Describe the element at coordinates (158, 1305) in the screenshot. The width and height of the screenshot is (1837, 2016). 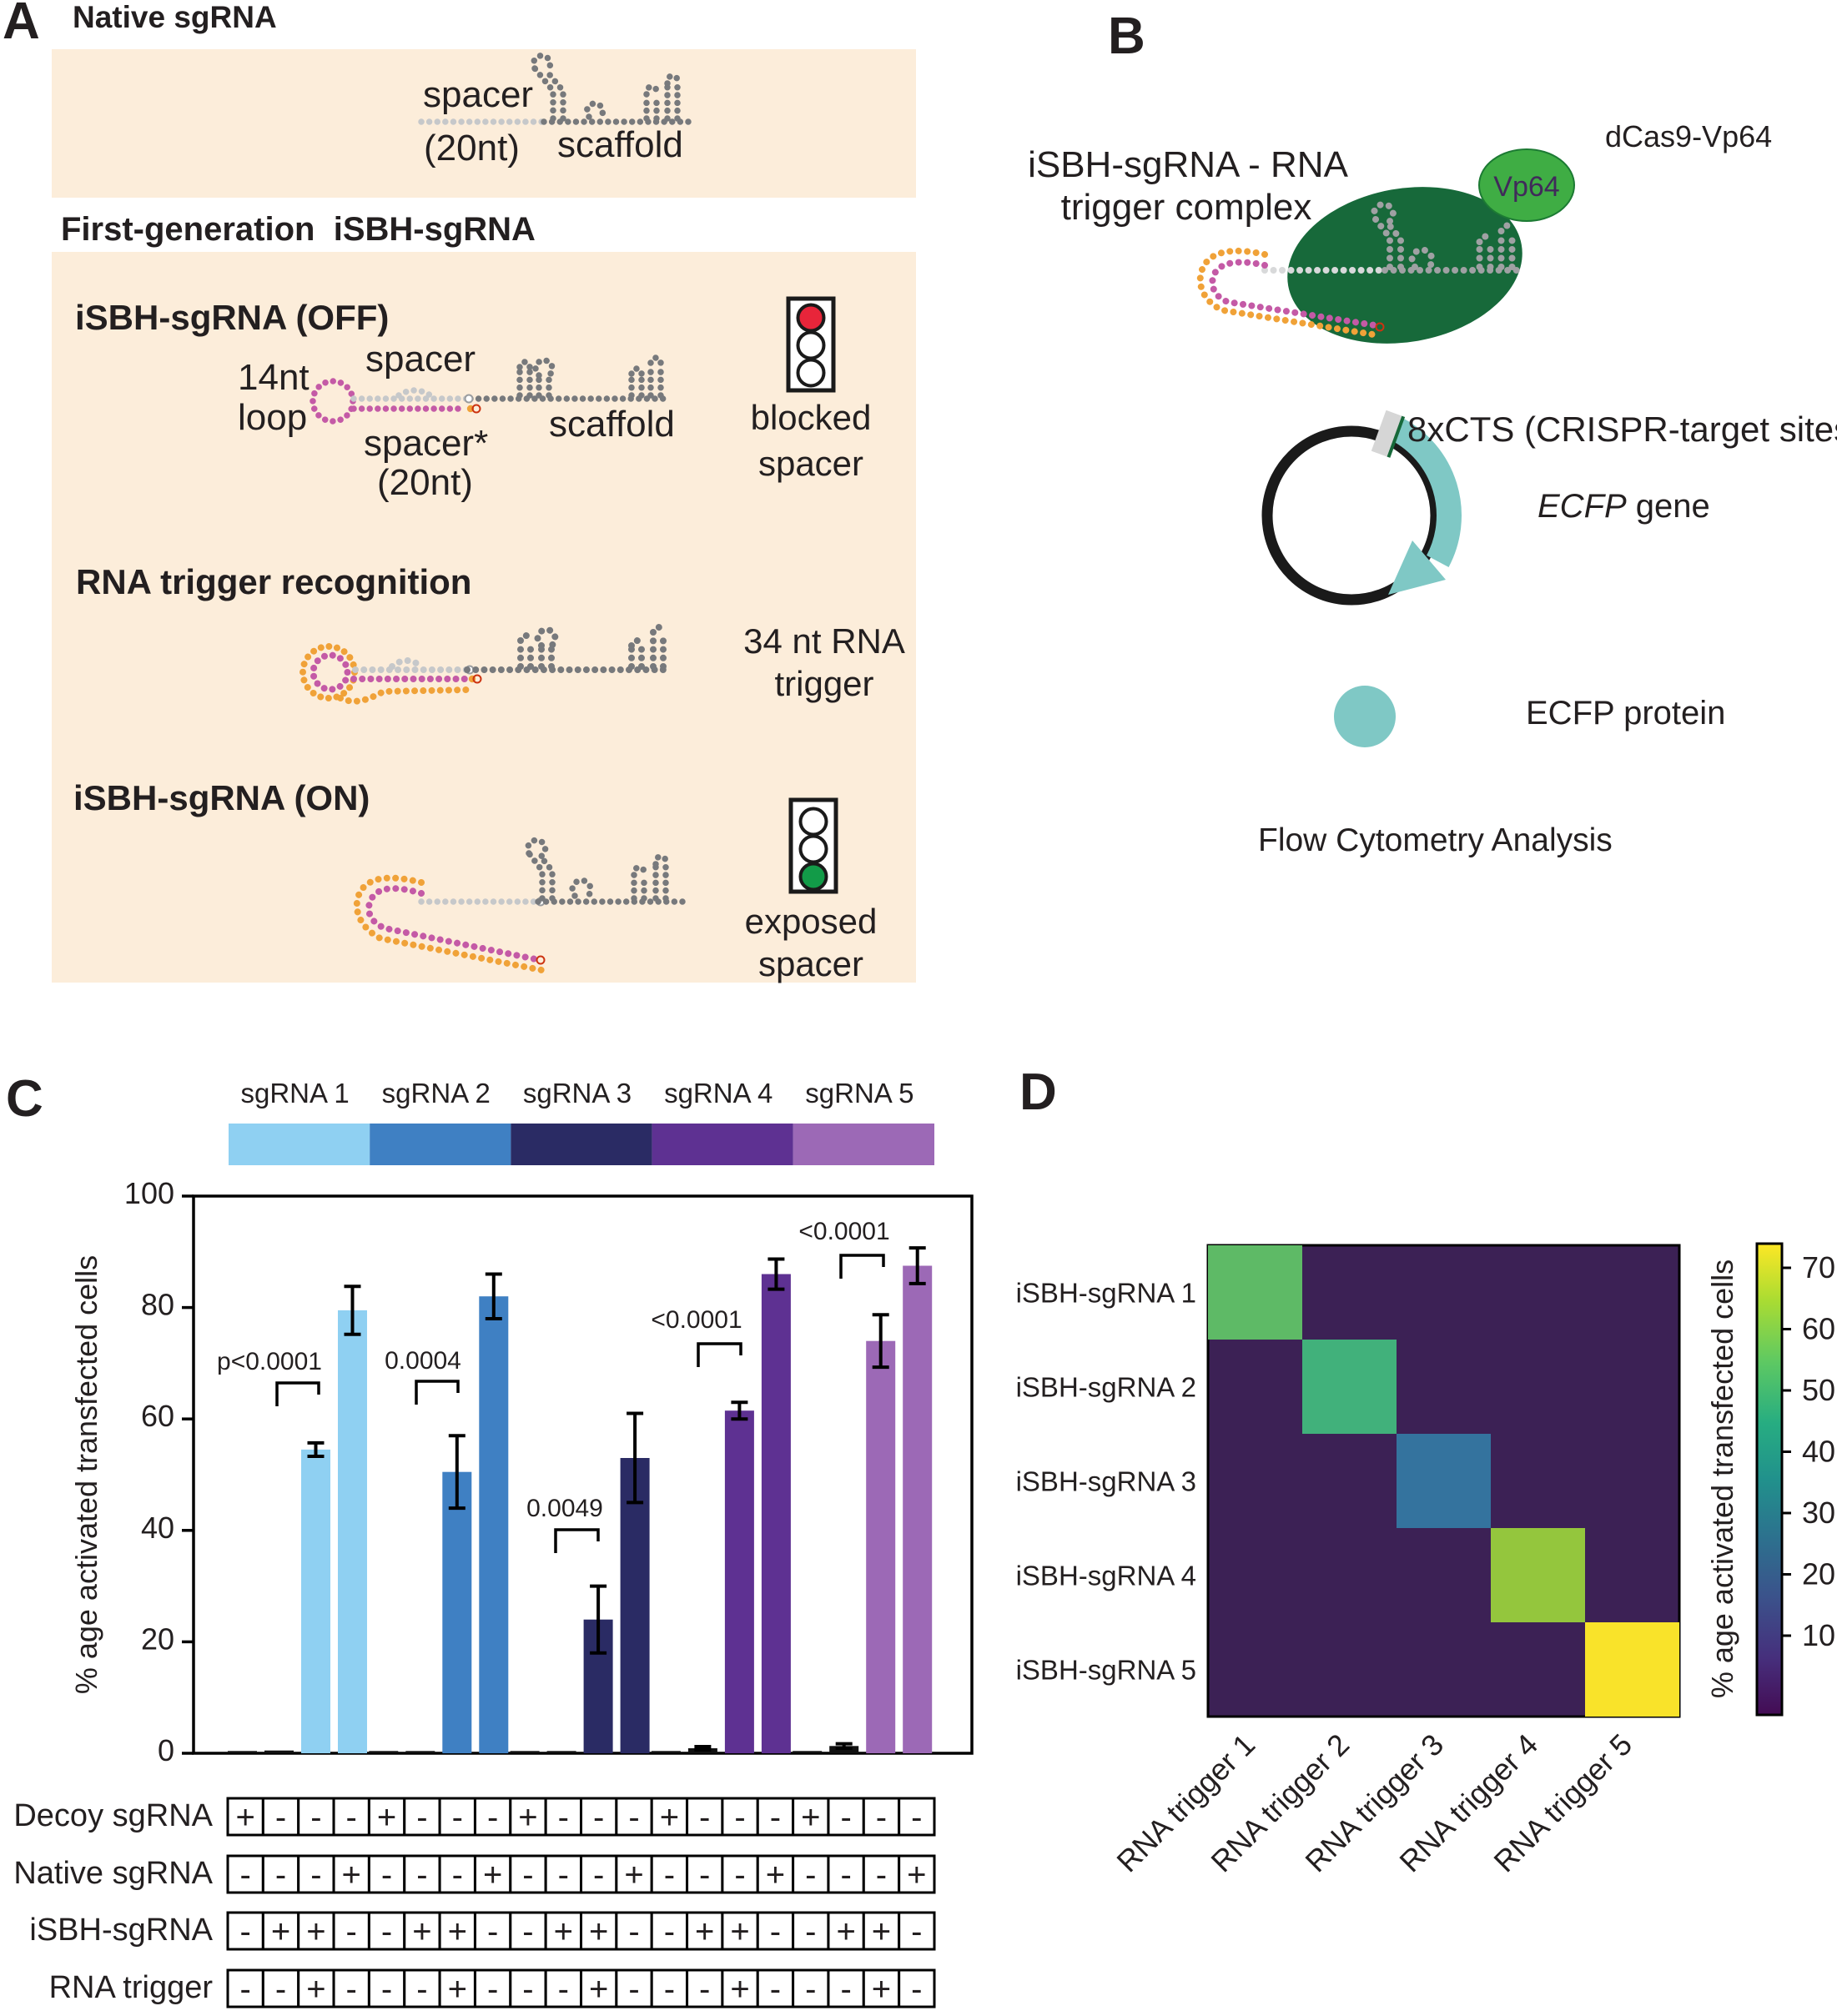
I see `svg-text: 80` at that location.